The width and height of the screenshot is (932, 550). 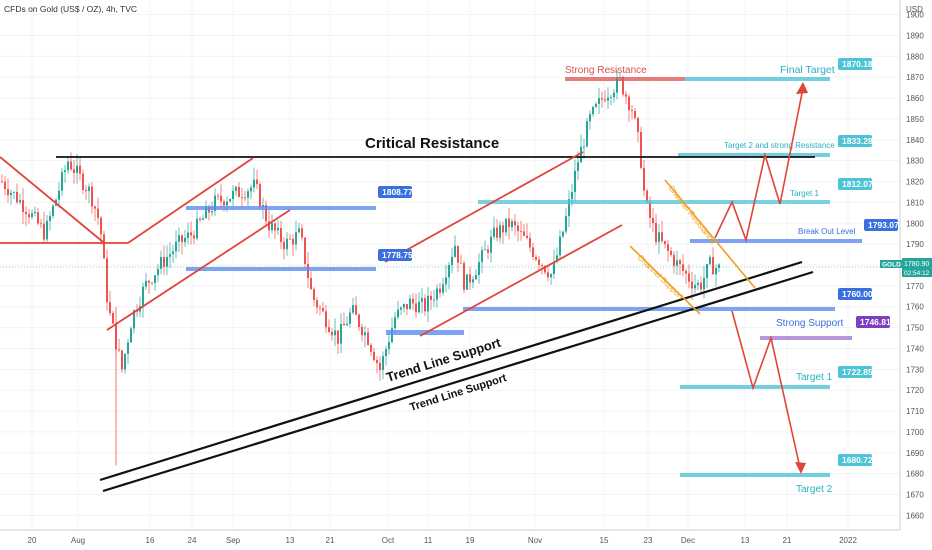 I want to click on y-tick-label: 1800, so click(x=915, y=223).